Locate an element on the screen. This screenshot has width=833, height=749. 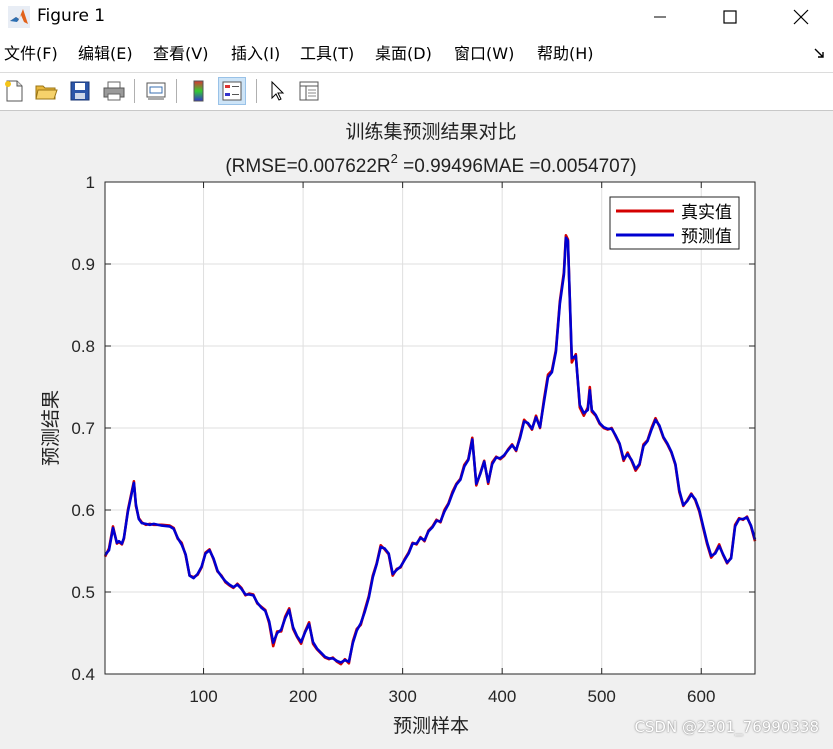
open-file-button is located at coordinates (46, 91).